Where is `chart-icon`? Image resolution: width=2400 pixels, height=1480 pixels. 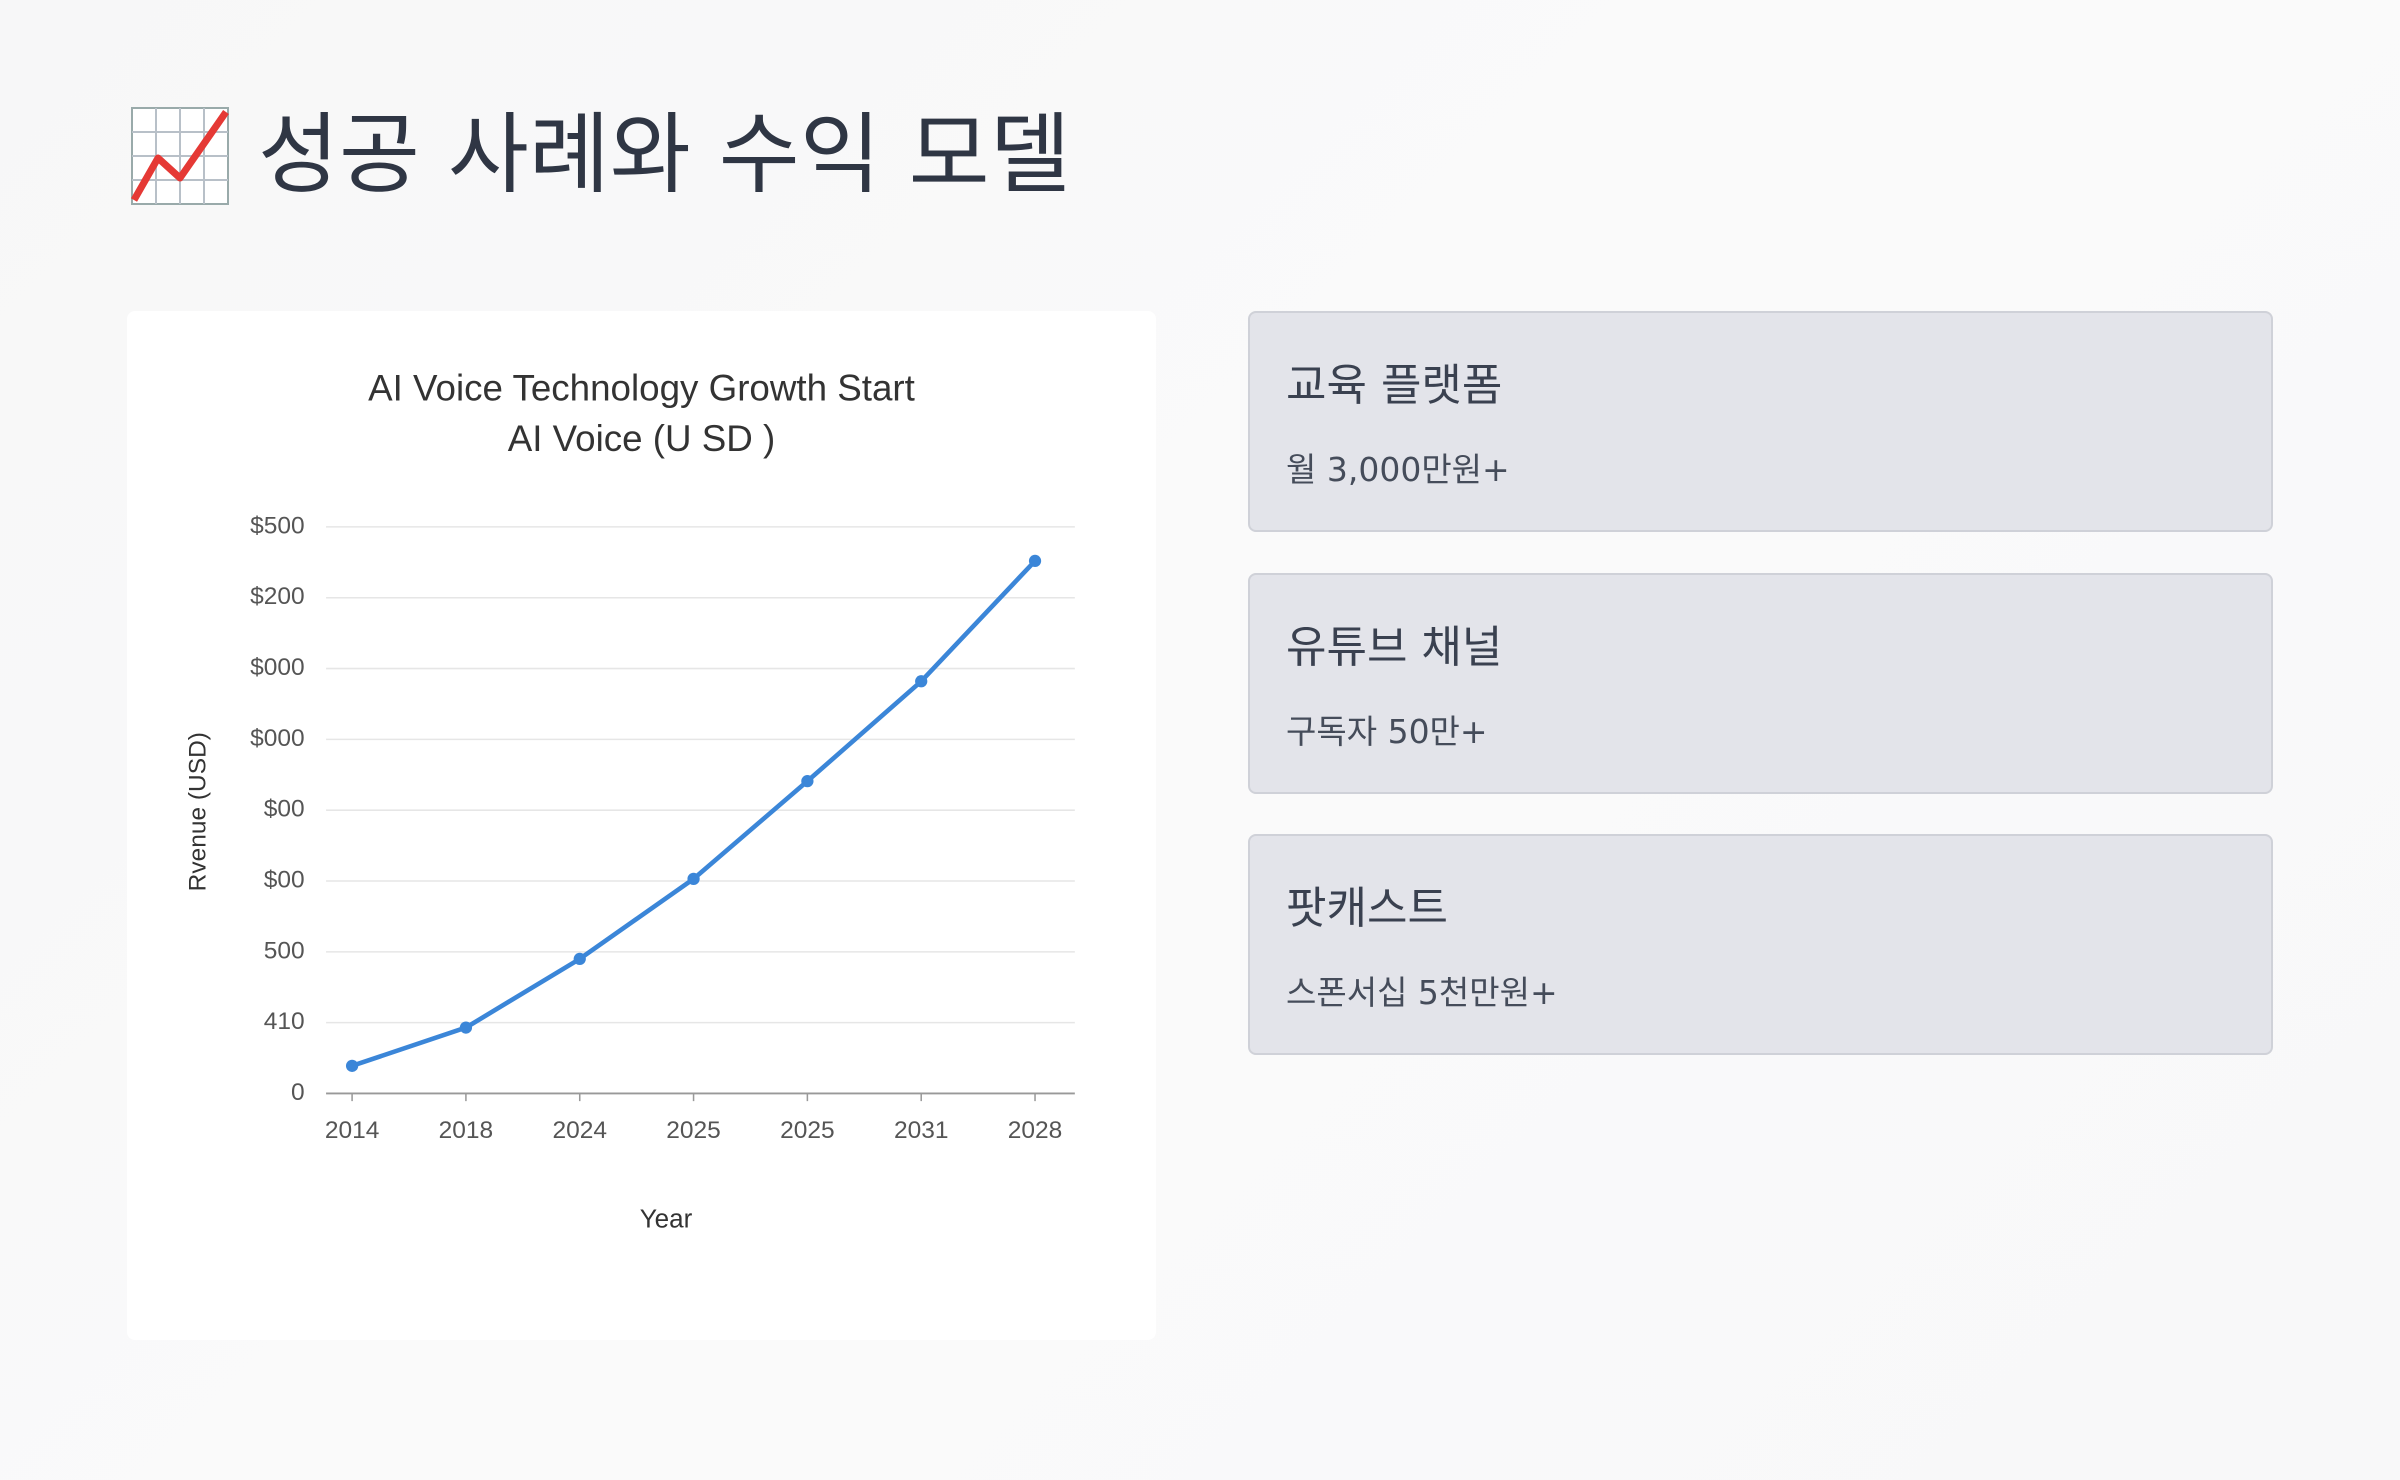
chart-icon is located at coordinates (179, 156).